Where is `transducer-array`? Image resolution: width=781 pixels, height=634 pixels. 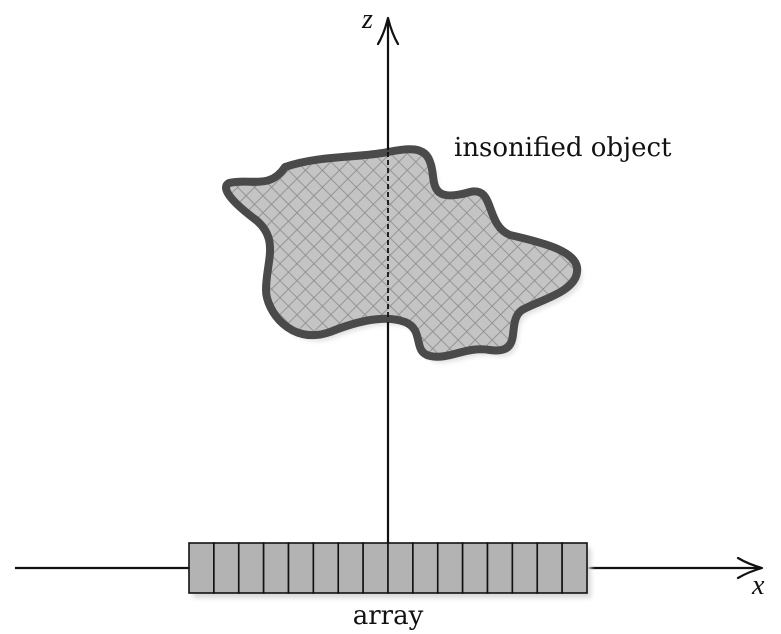
transducer-array is located at coordinates (388, 568).